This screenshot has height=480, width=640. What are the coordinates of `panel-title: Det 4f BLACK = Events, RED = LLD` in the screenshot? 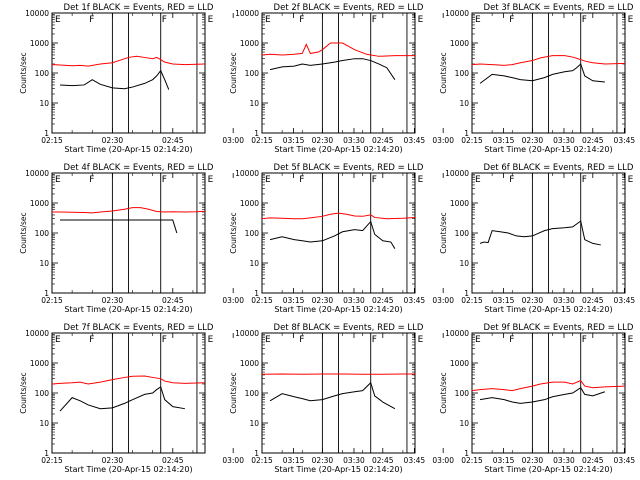 It's located at (139, 168).